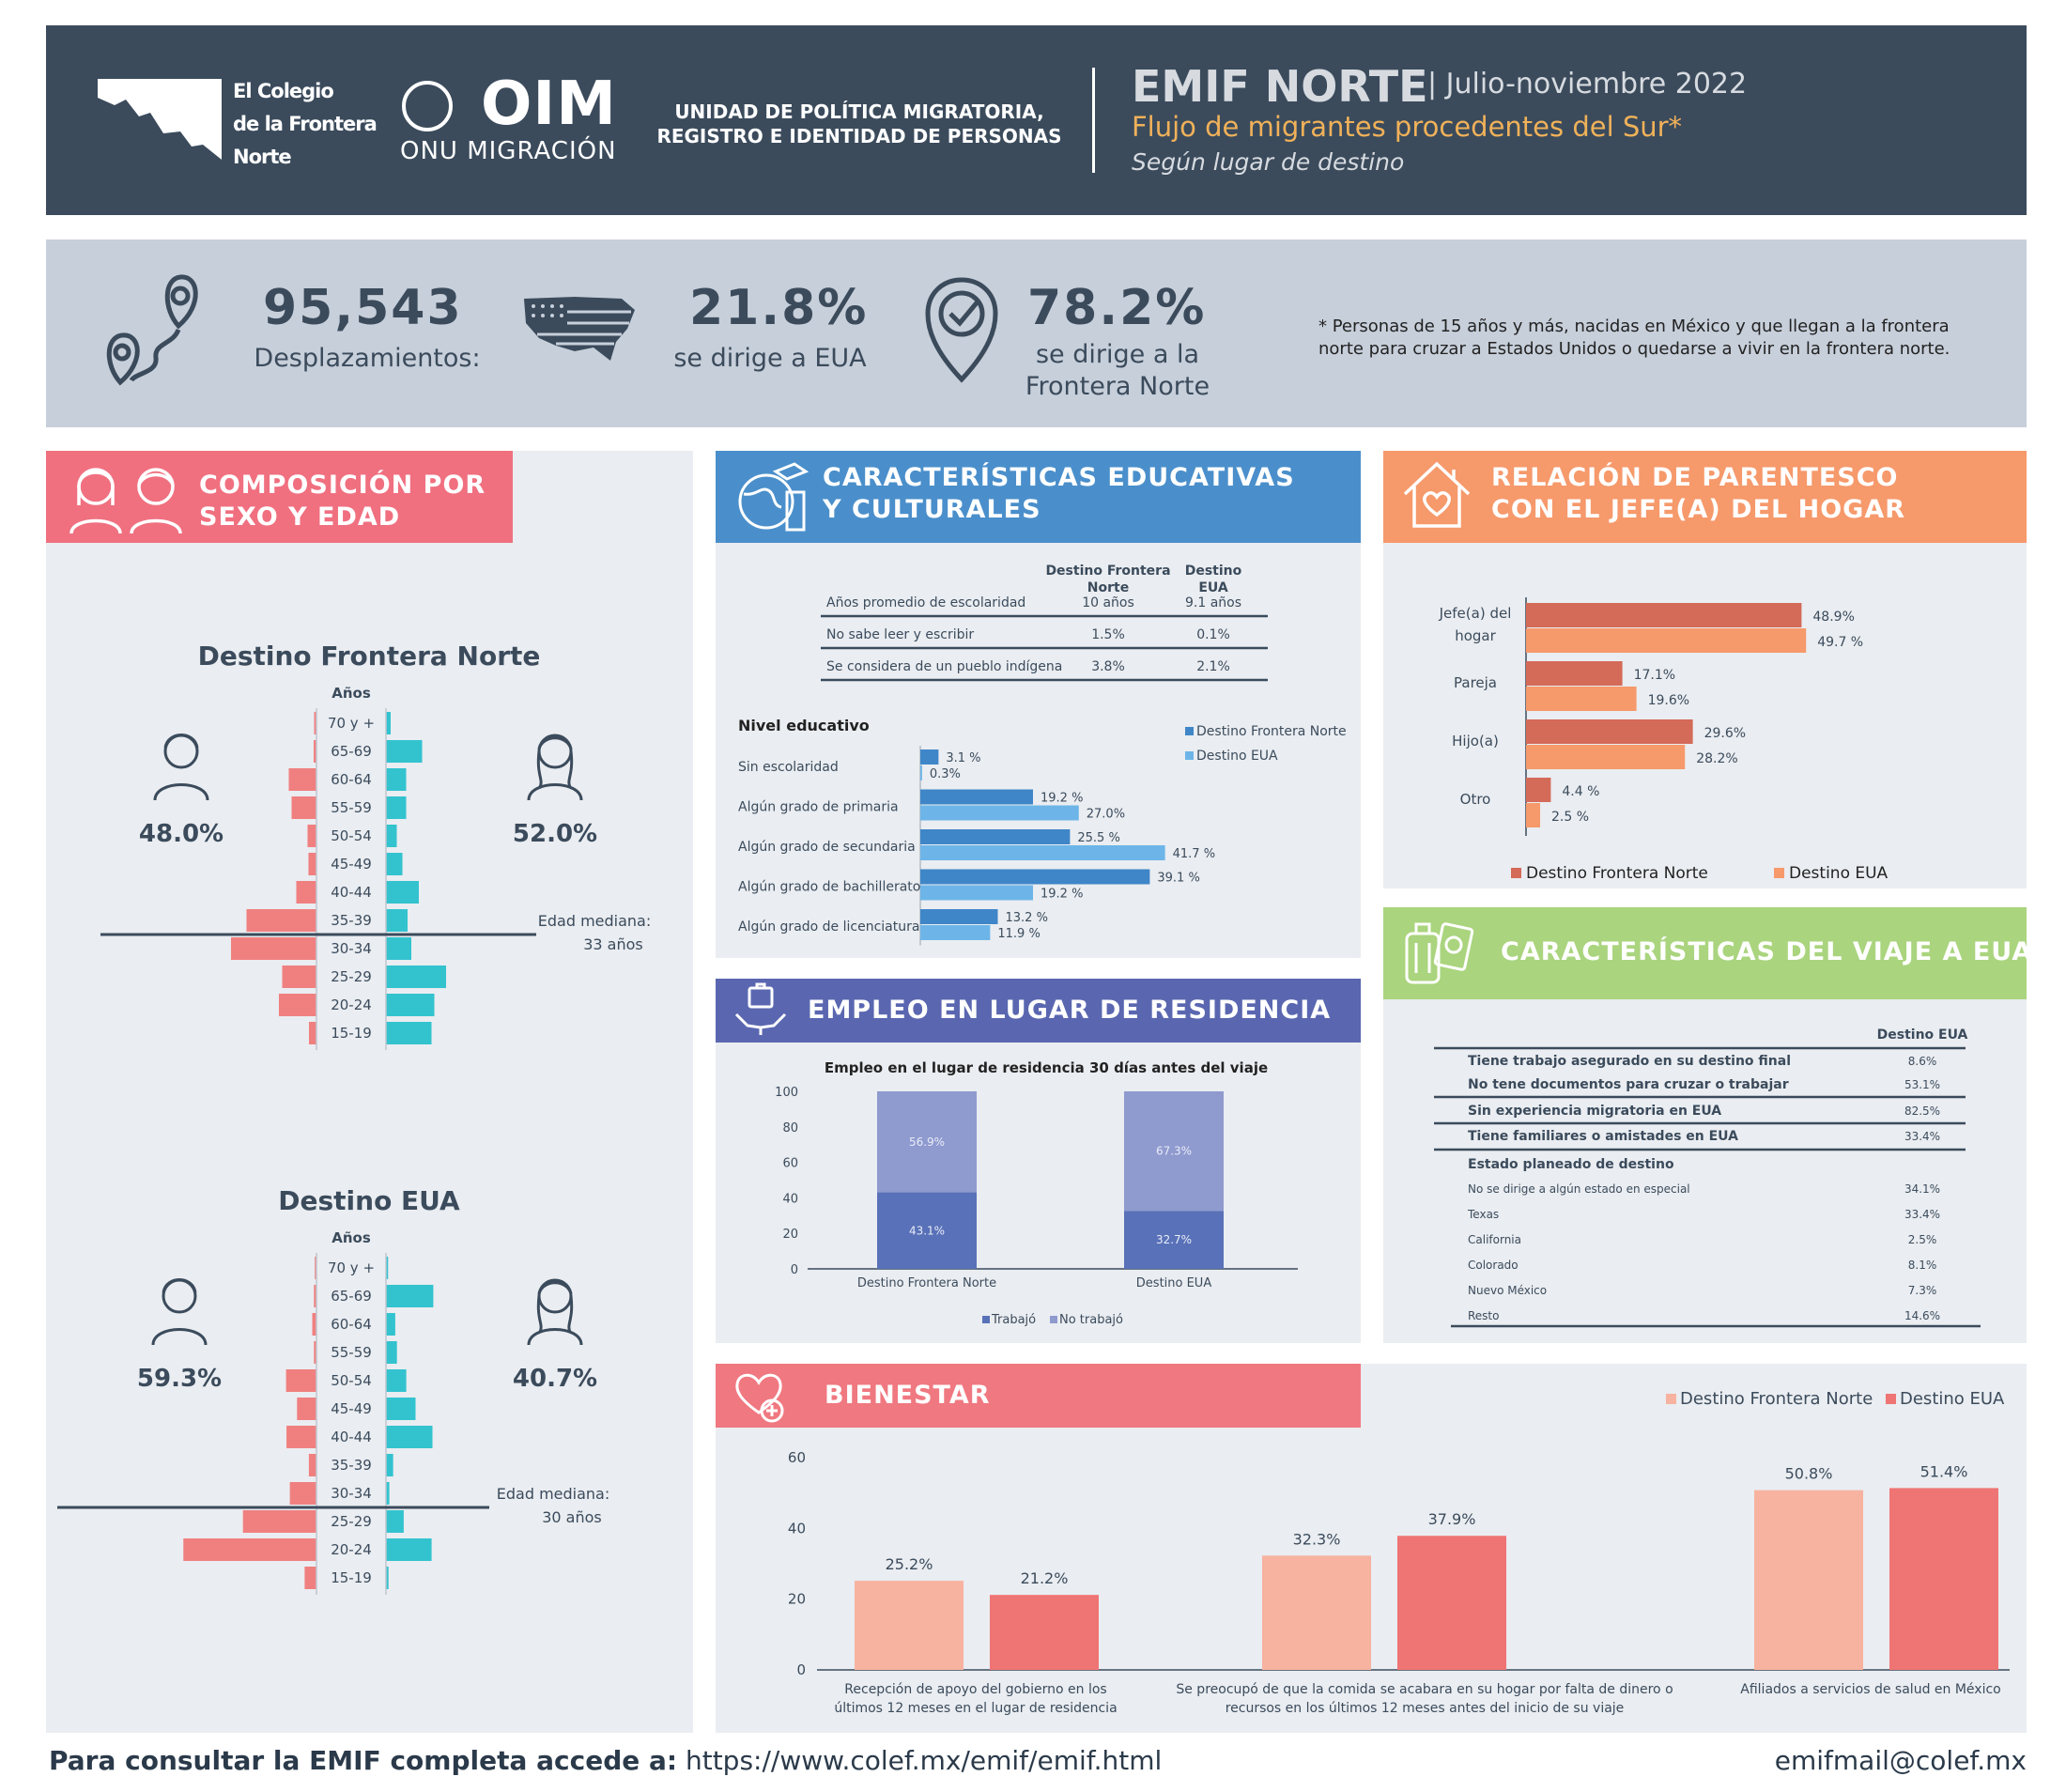 The height and width of the screenshot is (1792, 2066). What do you see at coordinates (1027, 918) in the screenshot?
I see `nivel-bar-label: 13.2 %` at bounding box center [1027, 918].